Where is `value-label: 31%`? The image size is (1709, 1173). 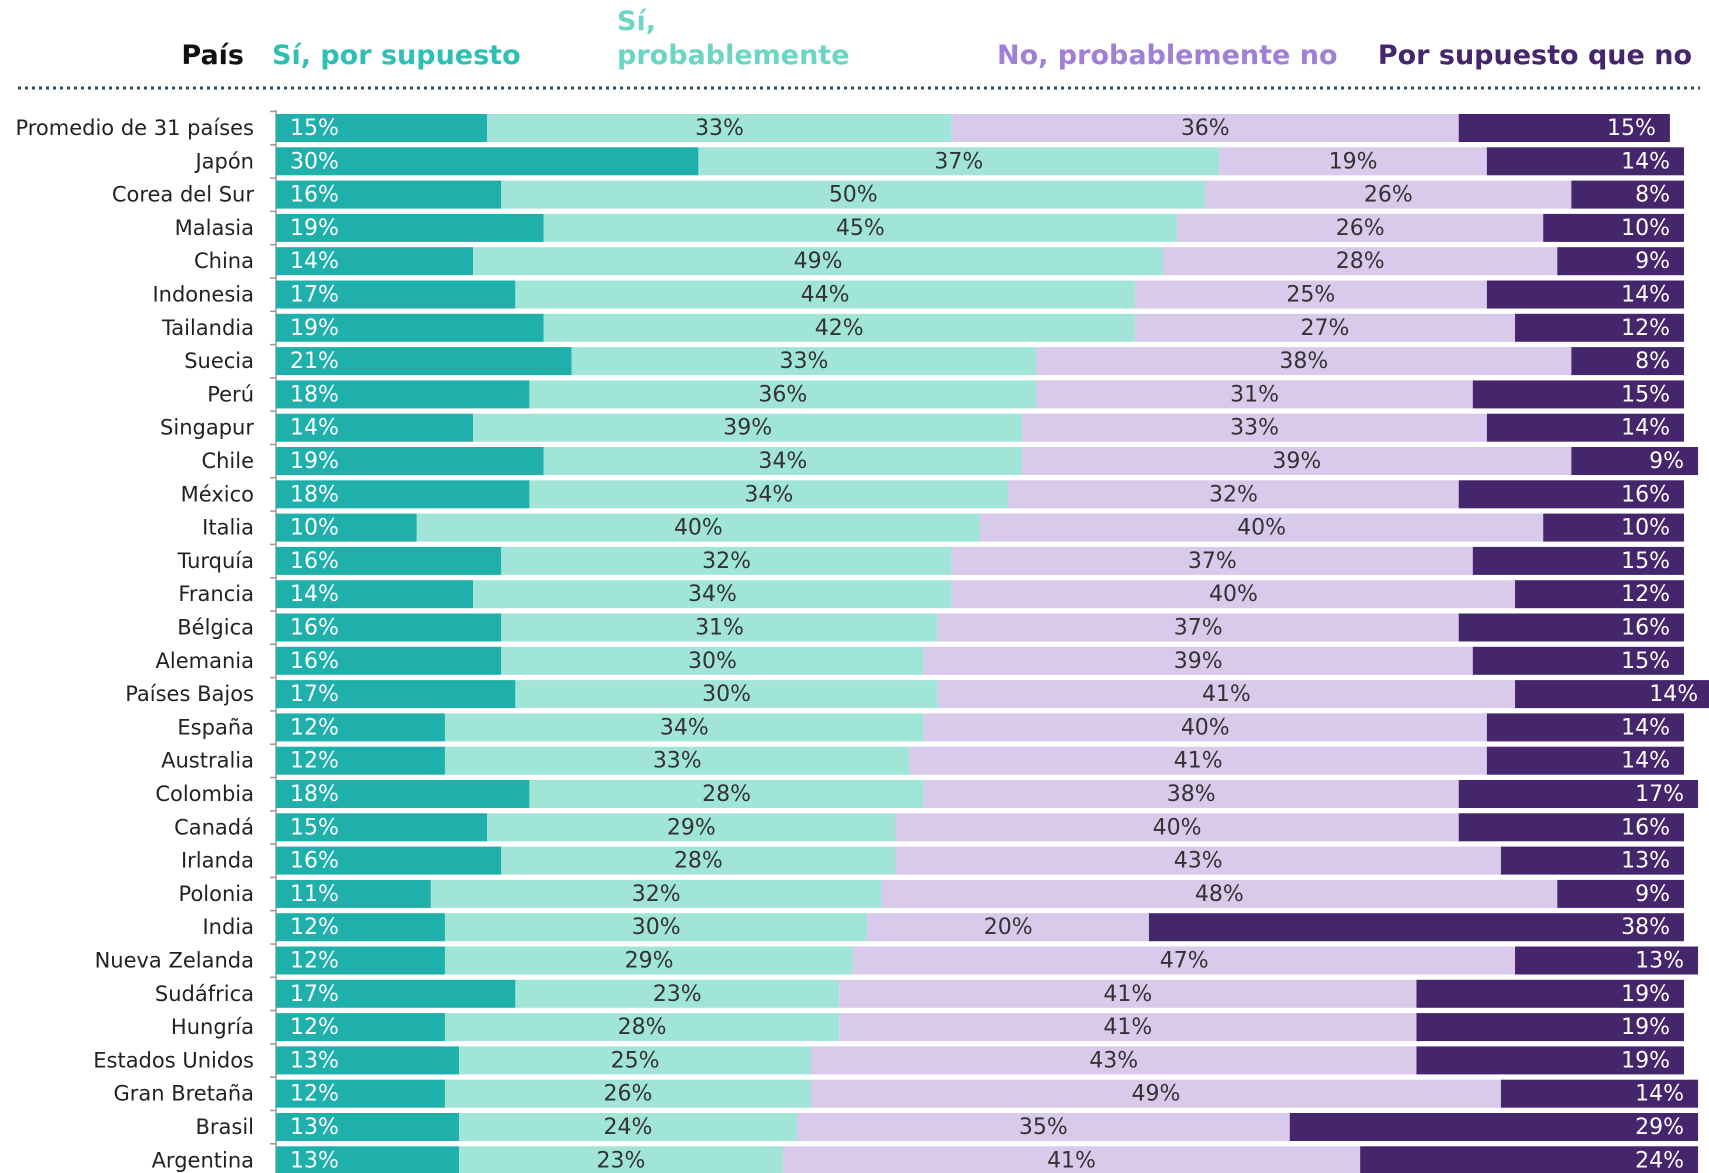 value-label: 31% is located at coordinates (719, 628).